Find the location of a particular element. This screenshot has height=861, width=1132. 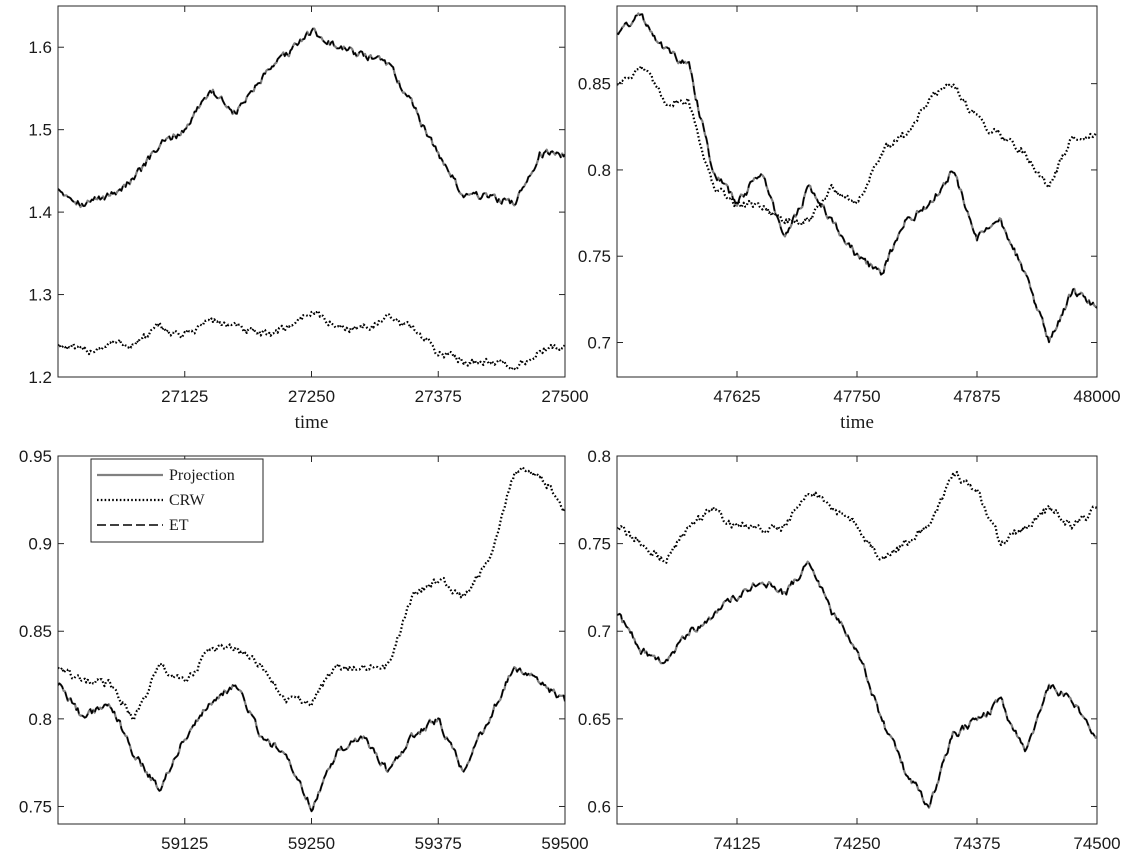

x-tick-label: 47750 is located at coordinates (856, 396).